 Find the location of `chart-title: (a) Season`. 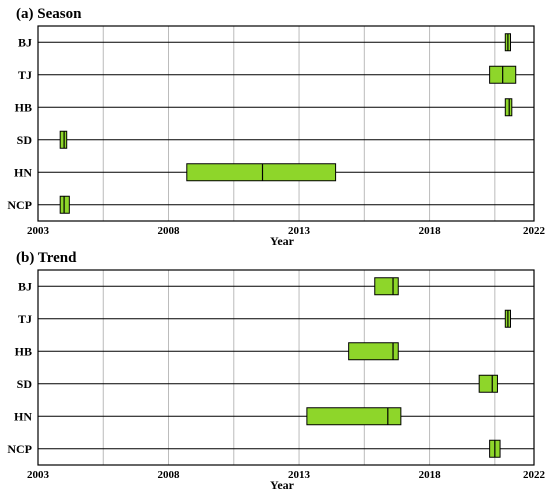

chart-title: (a) Season is located at coordinates (49, 14).